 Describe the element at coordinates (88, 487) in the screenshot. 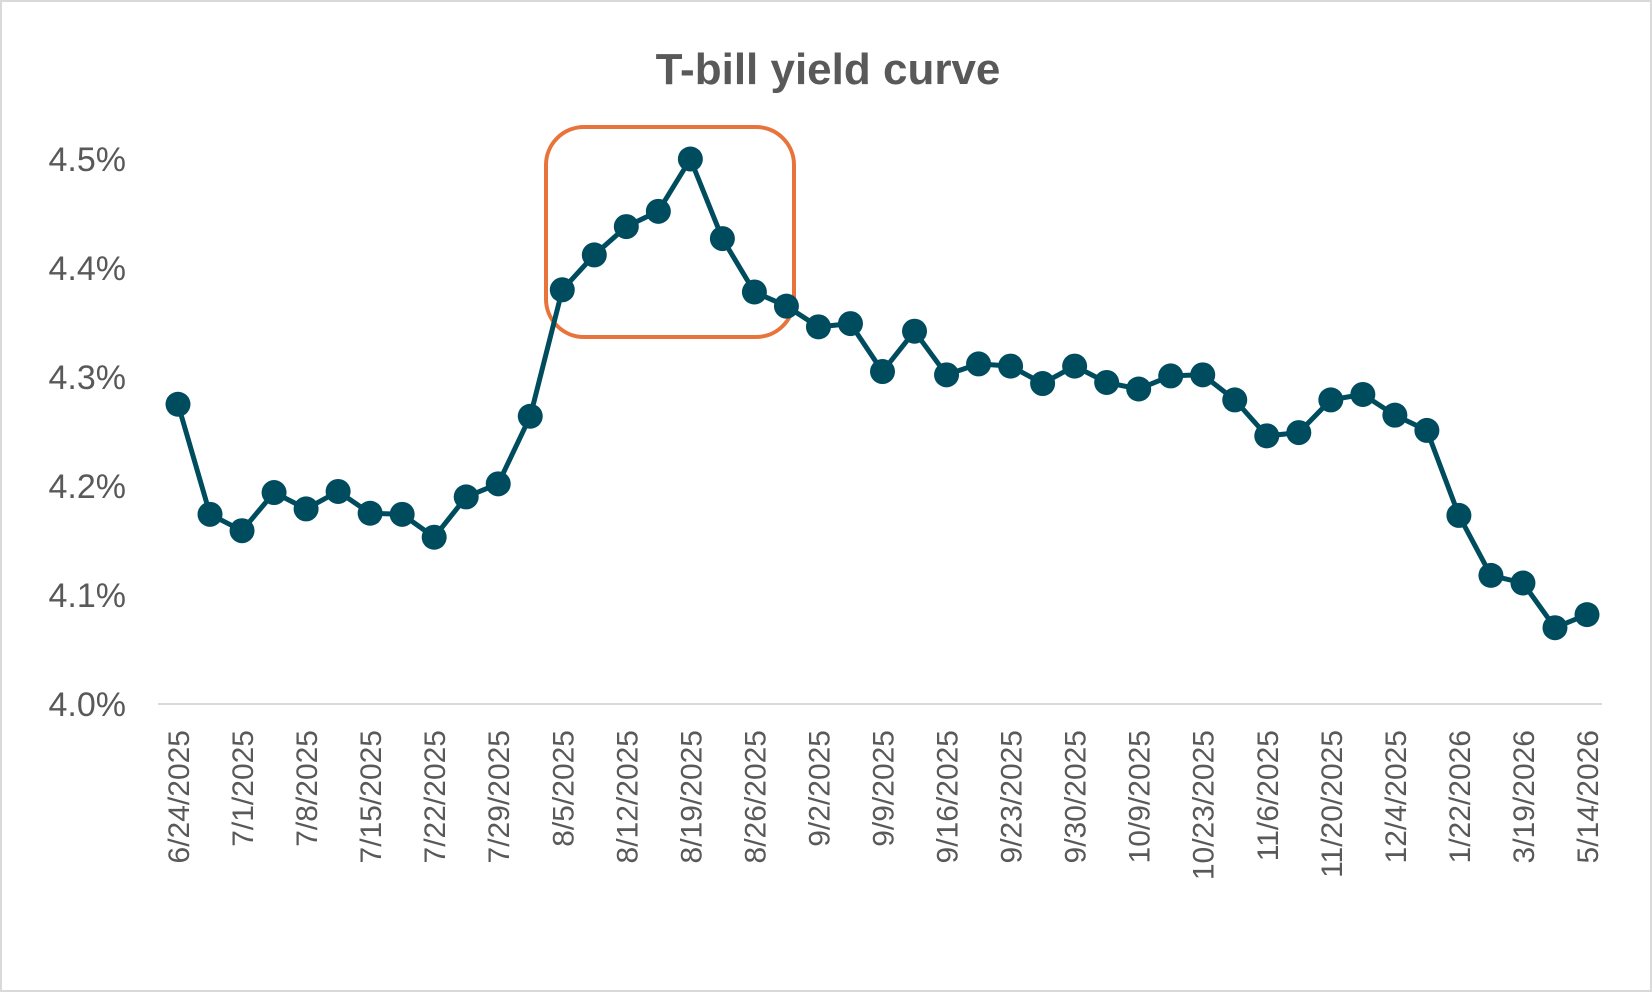

I see `y-tick-label: 4.2%` at that location.